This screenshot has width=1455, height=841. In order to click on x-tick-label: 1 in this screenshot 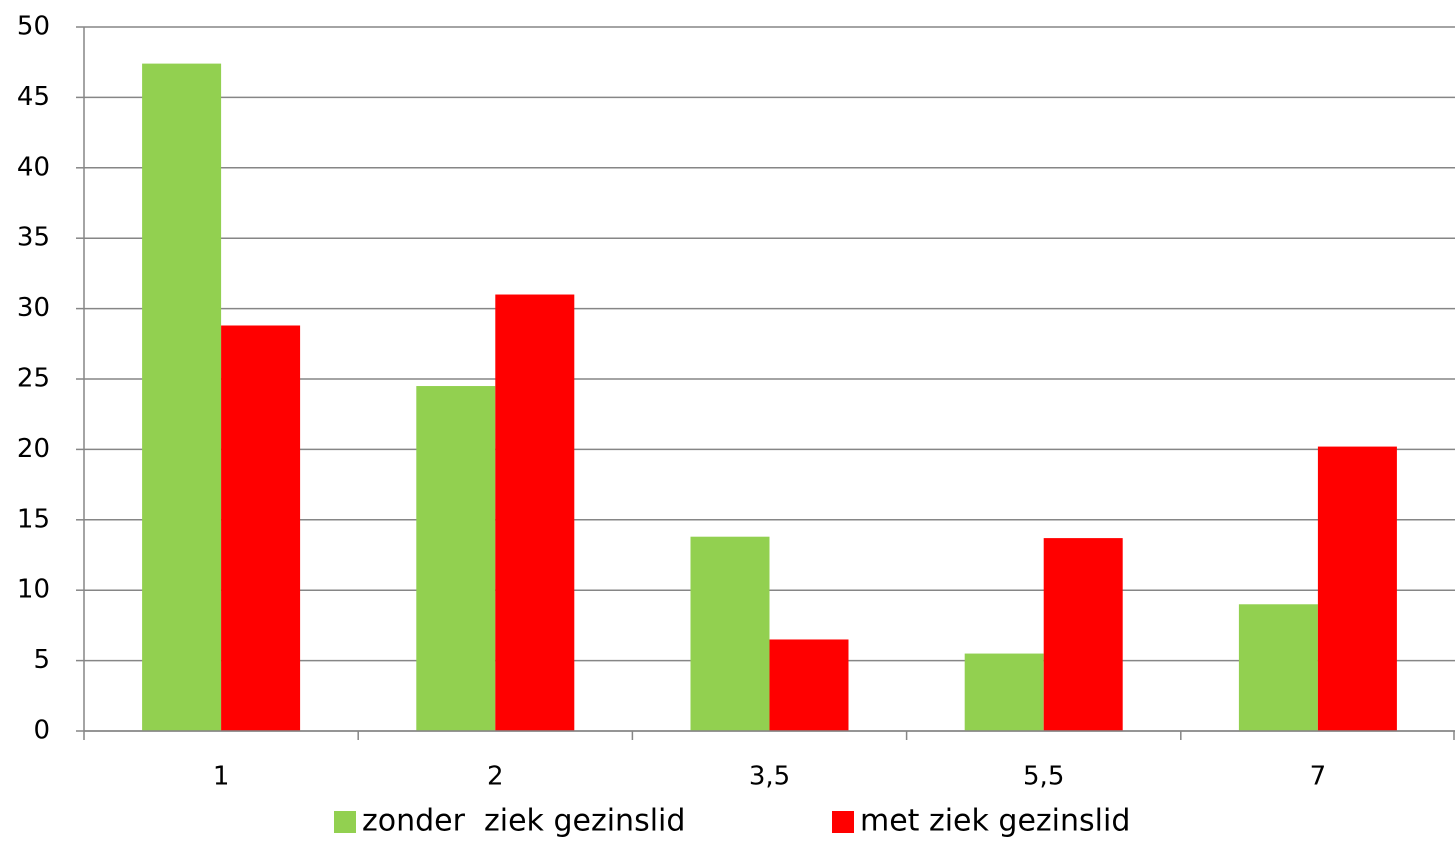, I will do `click(221, 777)`.